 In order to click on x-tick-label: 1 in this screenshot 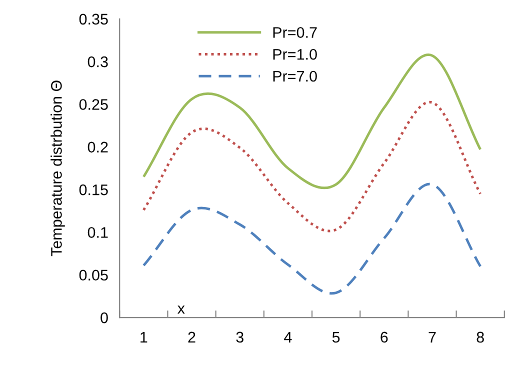, I will do `click(144, 337)`.